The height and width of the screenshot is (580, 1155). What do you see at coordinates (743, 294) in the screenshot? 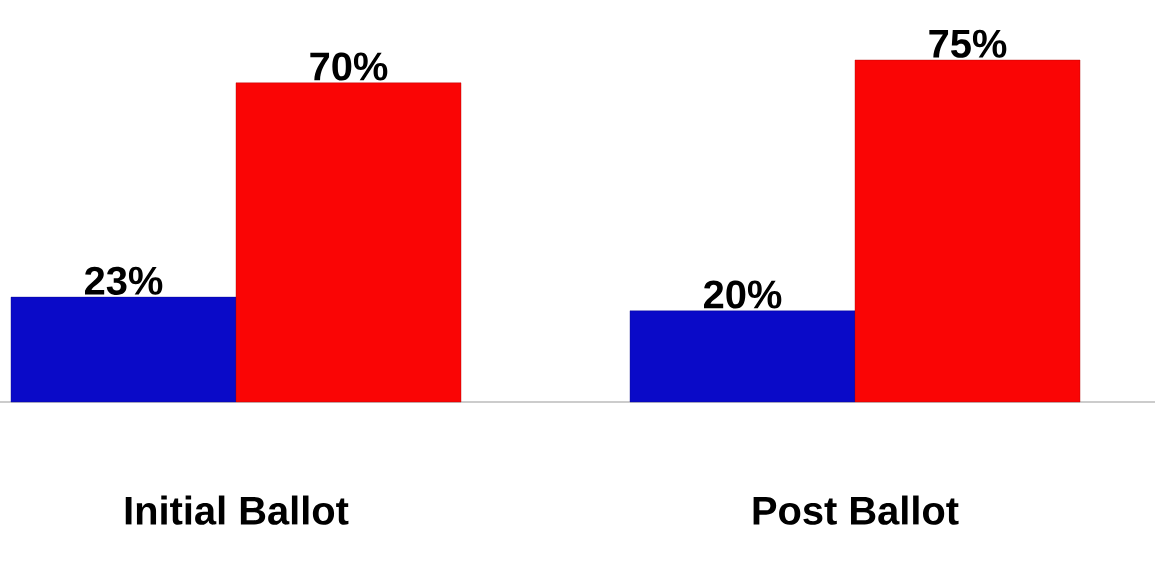
I see `data-label: 20%` at bounding box center [743, 294].